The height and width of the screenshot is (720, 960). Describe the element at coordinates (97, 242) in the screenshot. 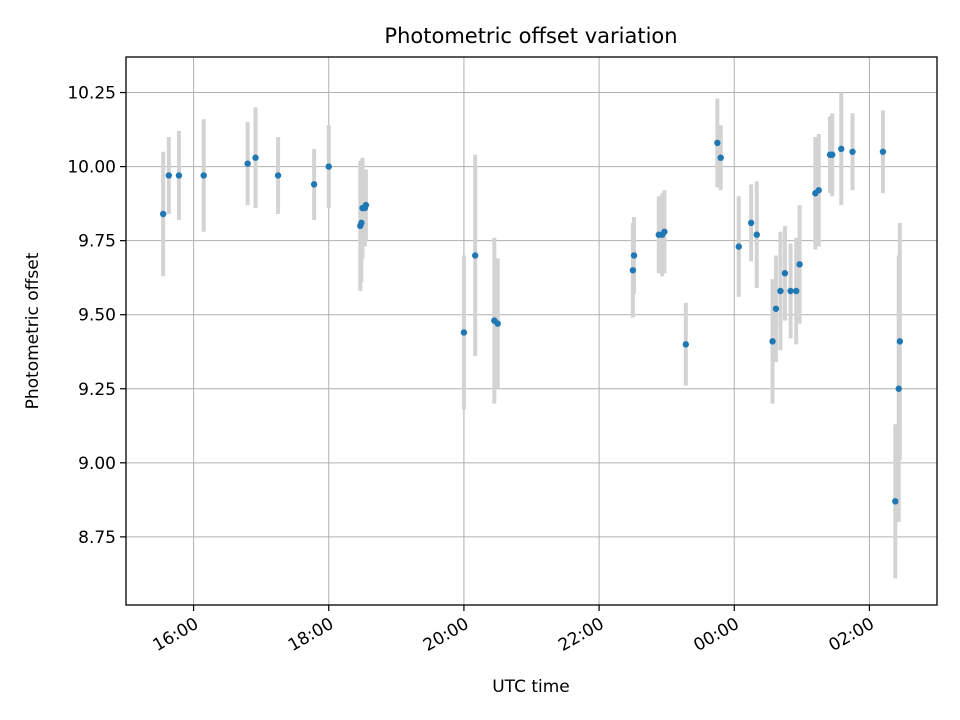

I see `y-tick-label: 9.75` at that location.